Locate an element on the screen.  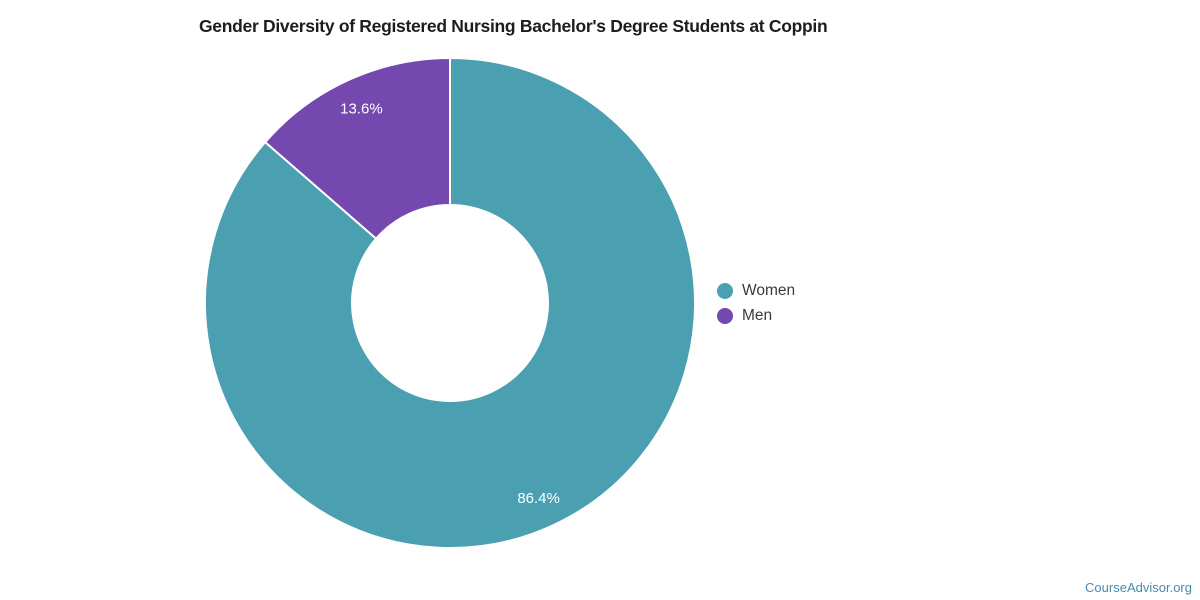
legend-item-men: Men is located at coordinates (756, 316).